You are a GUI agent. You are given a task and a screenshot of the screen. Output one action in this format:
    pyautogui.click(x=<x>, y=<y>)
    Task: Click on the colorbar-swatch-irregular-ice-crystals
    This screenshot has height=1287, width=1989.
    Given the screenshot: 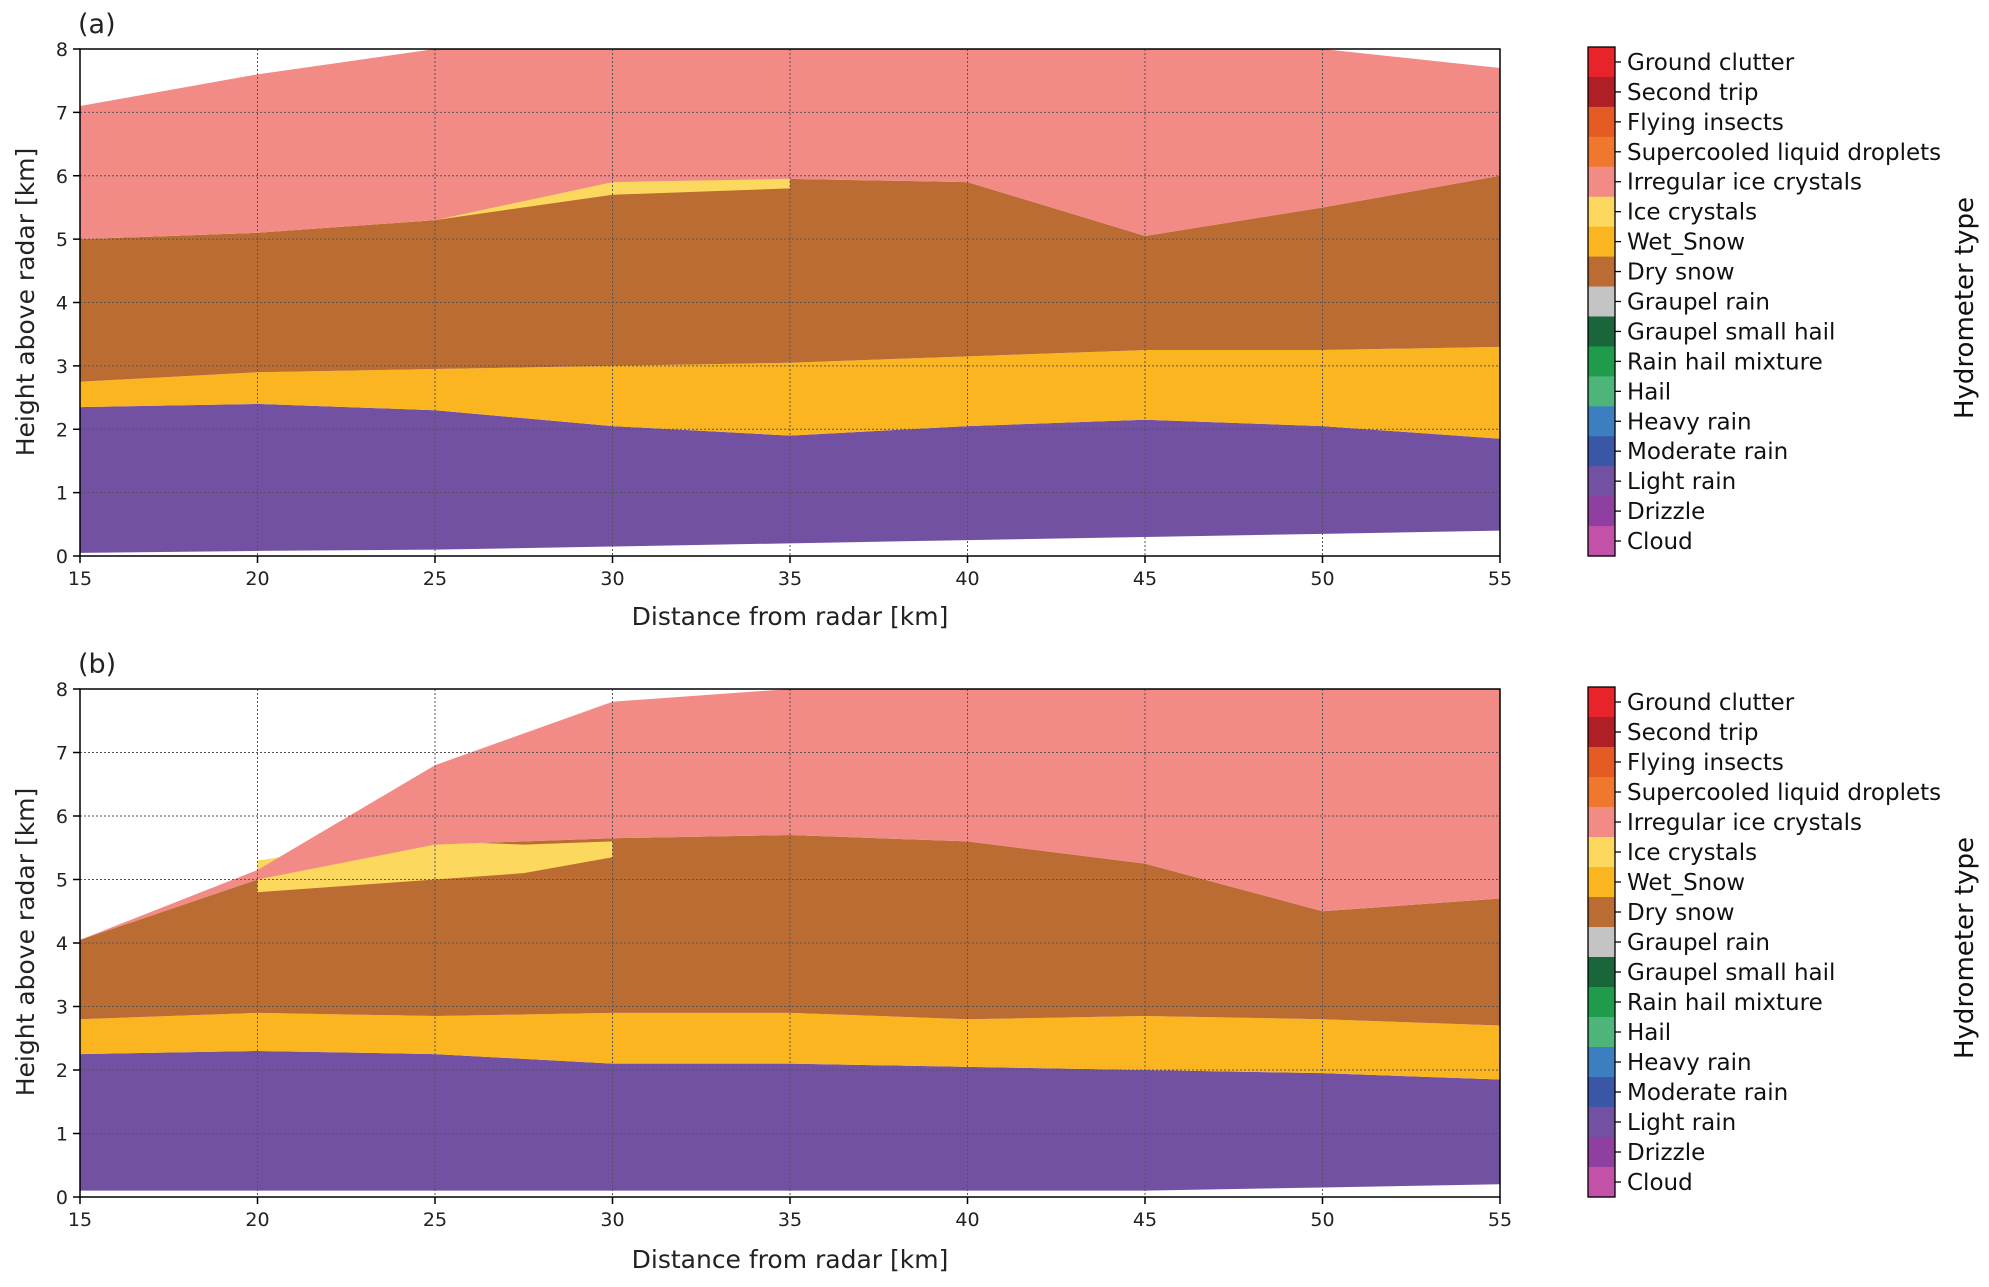 What is the action you would take?
    pyautogui.click(x=1601, y=182)
    